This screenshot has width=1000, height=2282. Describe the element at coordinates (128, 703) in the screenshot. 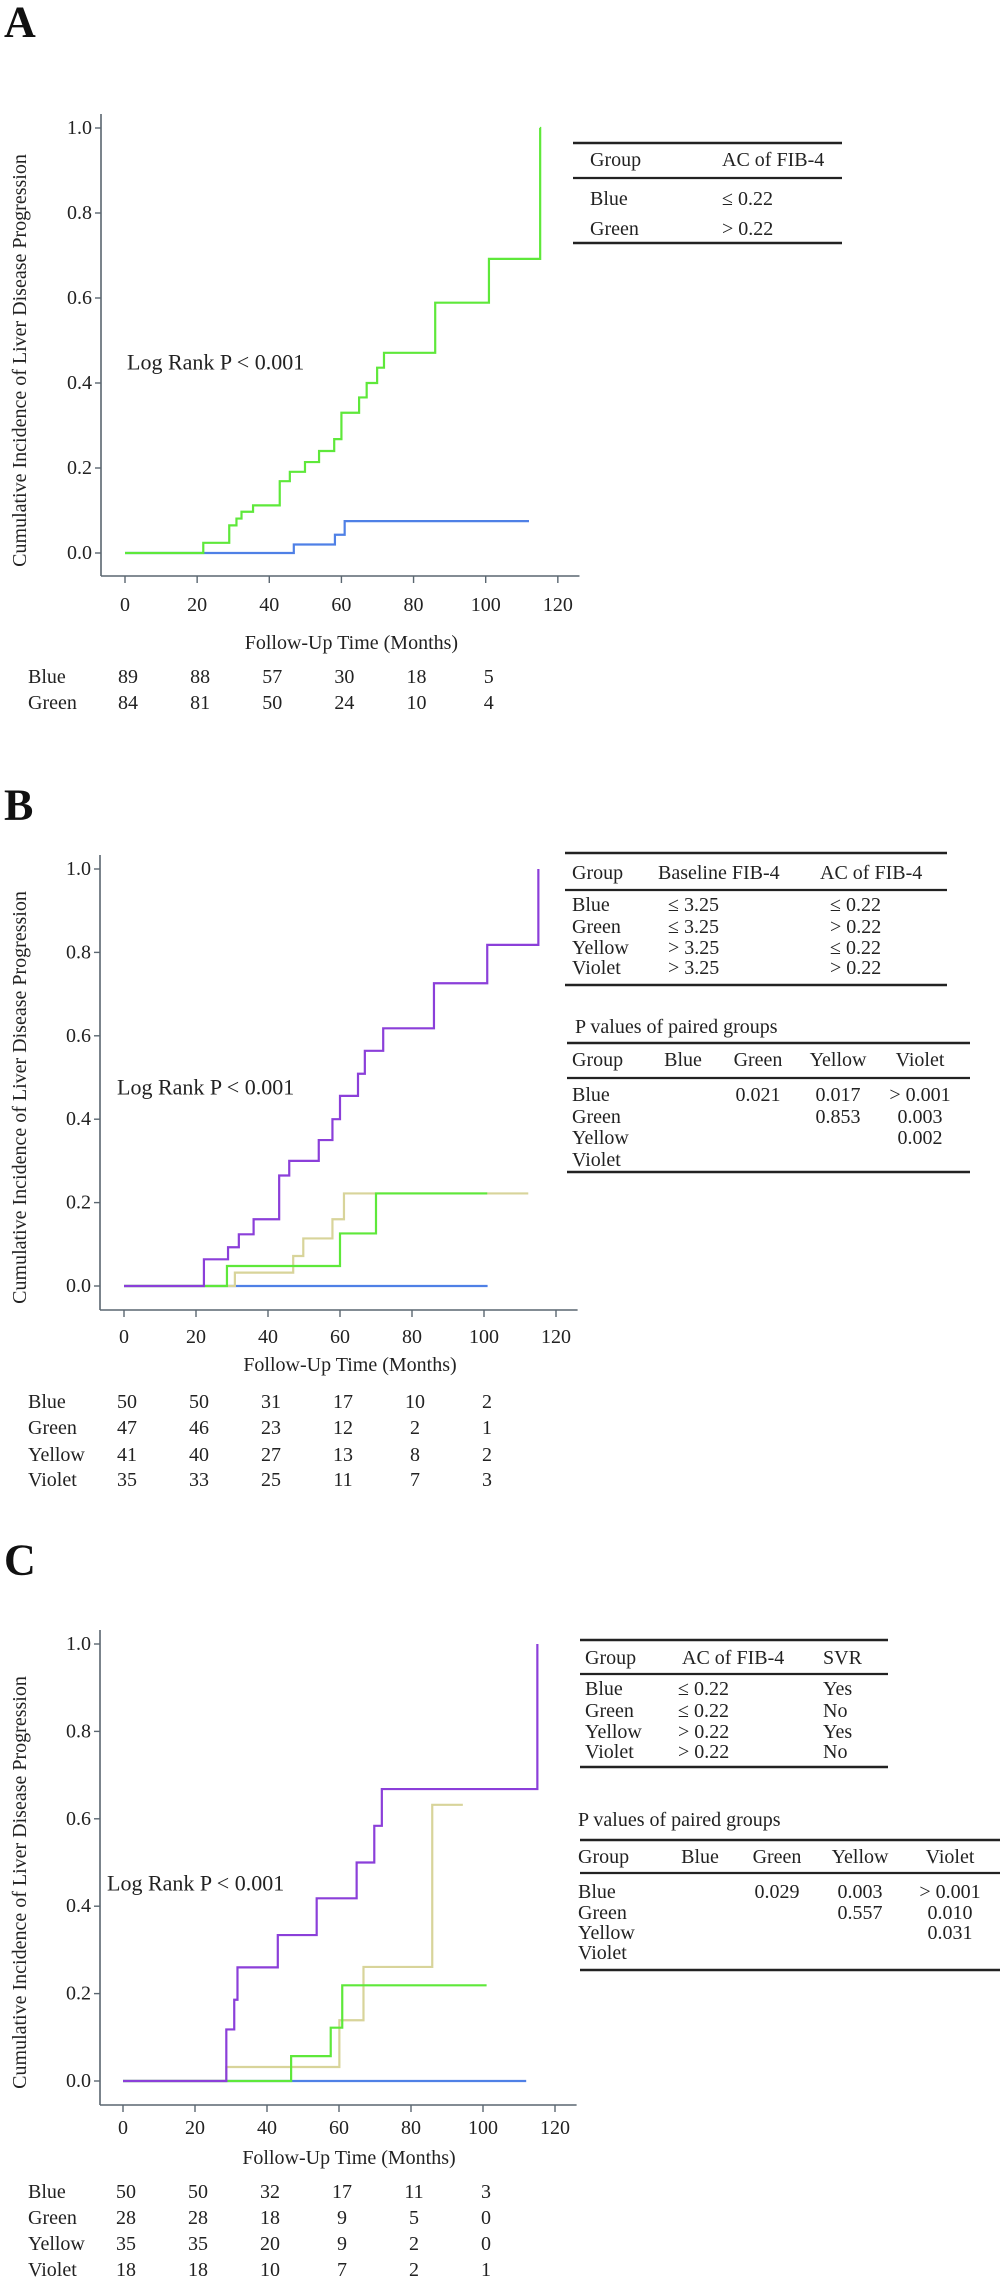

I see `at-risk-count: 84` at that location.